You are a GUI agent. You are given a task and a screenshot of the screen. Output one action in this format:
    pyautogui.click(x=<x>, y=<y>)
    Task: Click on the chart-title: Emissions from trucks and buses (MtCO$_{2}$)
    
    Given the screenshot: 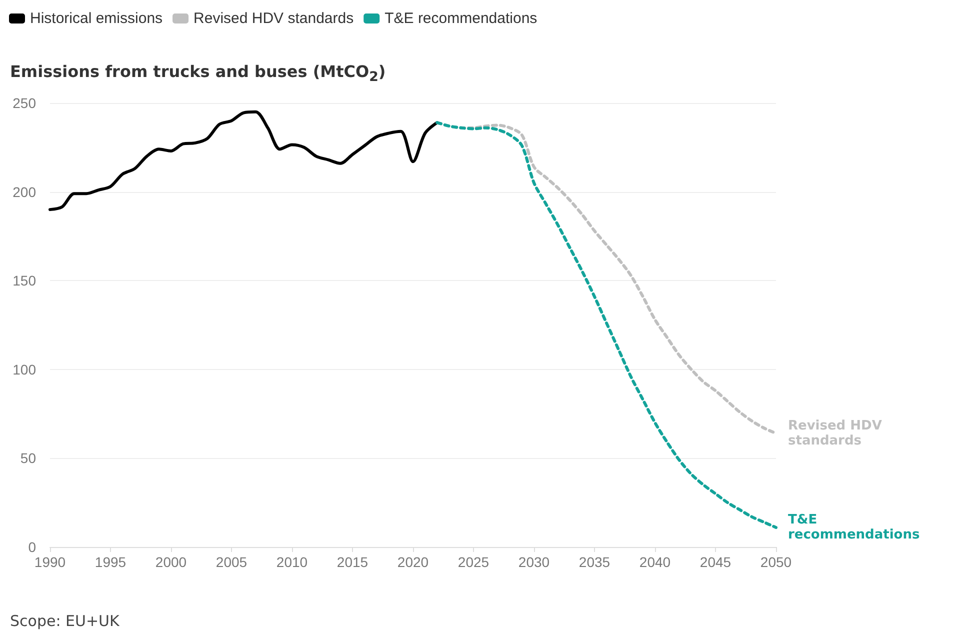 What is the action you would take?
    pyautogui.click(x=198, y=74)
    